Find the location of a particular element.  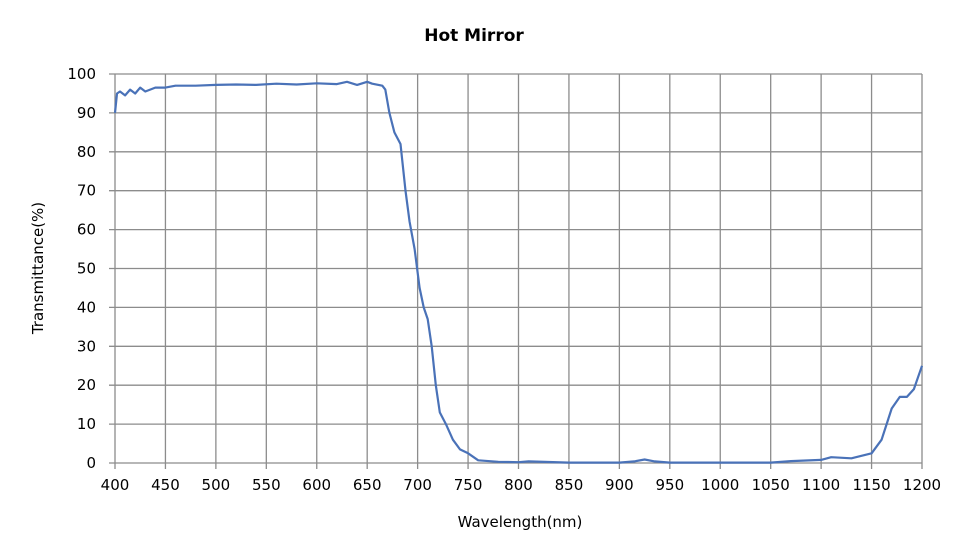

x-tick-label: 1100 is located at coordinates (821, 485).